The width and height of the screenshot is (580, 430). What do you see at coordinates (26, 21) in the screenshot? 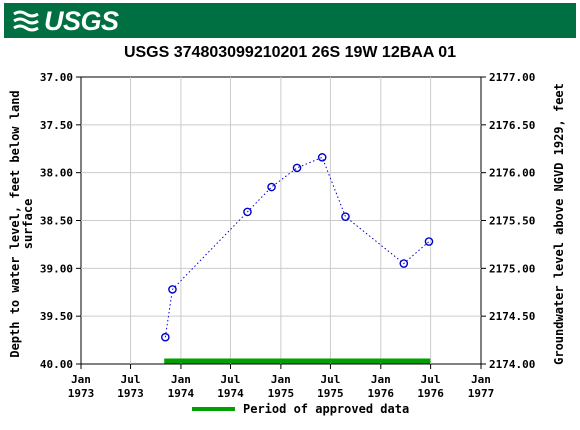
I see `usgs-wave-icon` at bounding box center [26, 21].